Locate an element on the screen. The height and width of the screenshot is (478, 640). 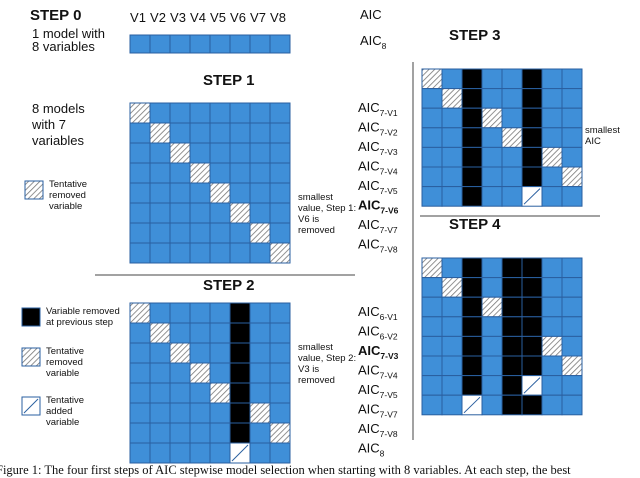
aic-sub: 7-V5 is located at coordinates (389, 395).